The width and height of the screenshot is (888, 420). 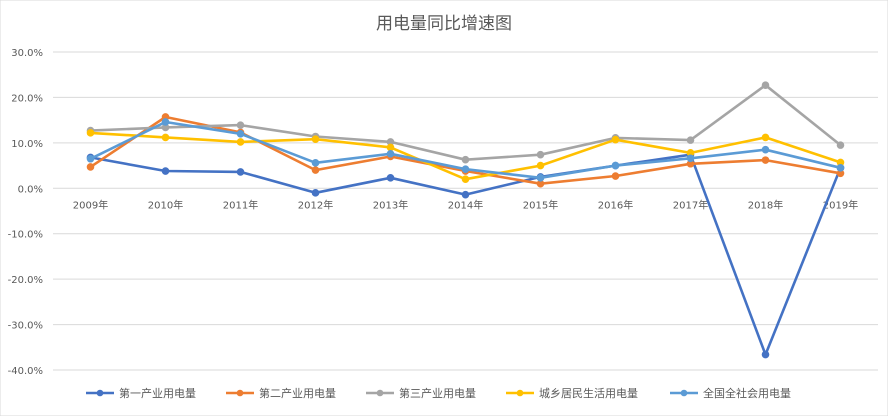 I want to click on y-tick-label: -10.0%, so click(x=25, y=235).